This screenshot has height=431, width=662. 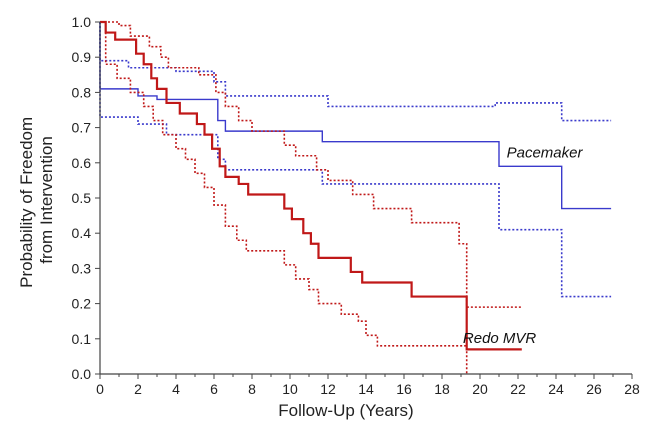 I want to click on x-tick-label: 14, so click(x=366, y=389).